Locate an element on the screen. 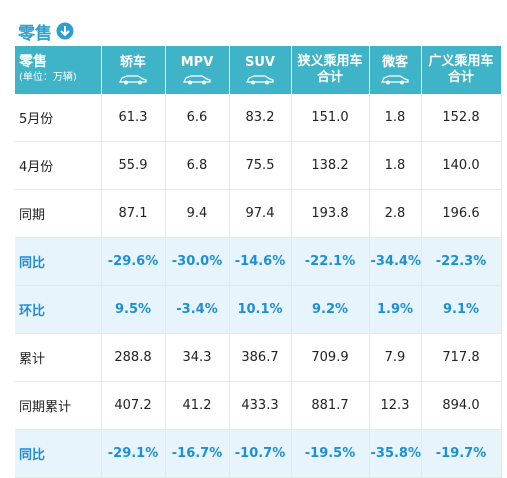  cell: 9.2% is located at coordinates (330, 309).